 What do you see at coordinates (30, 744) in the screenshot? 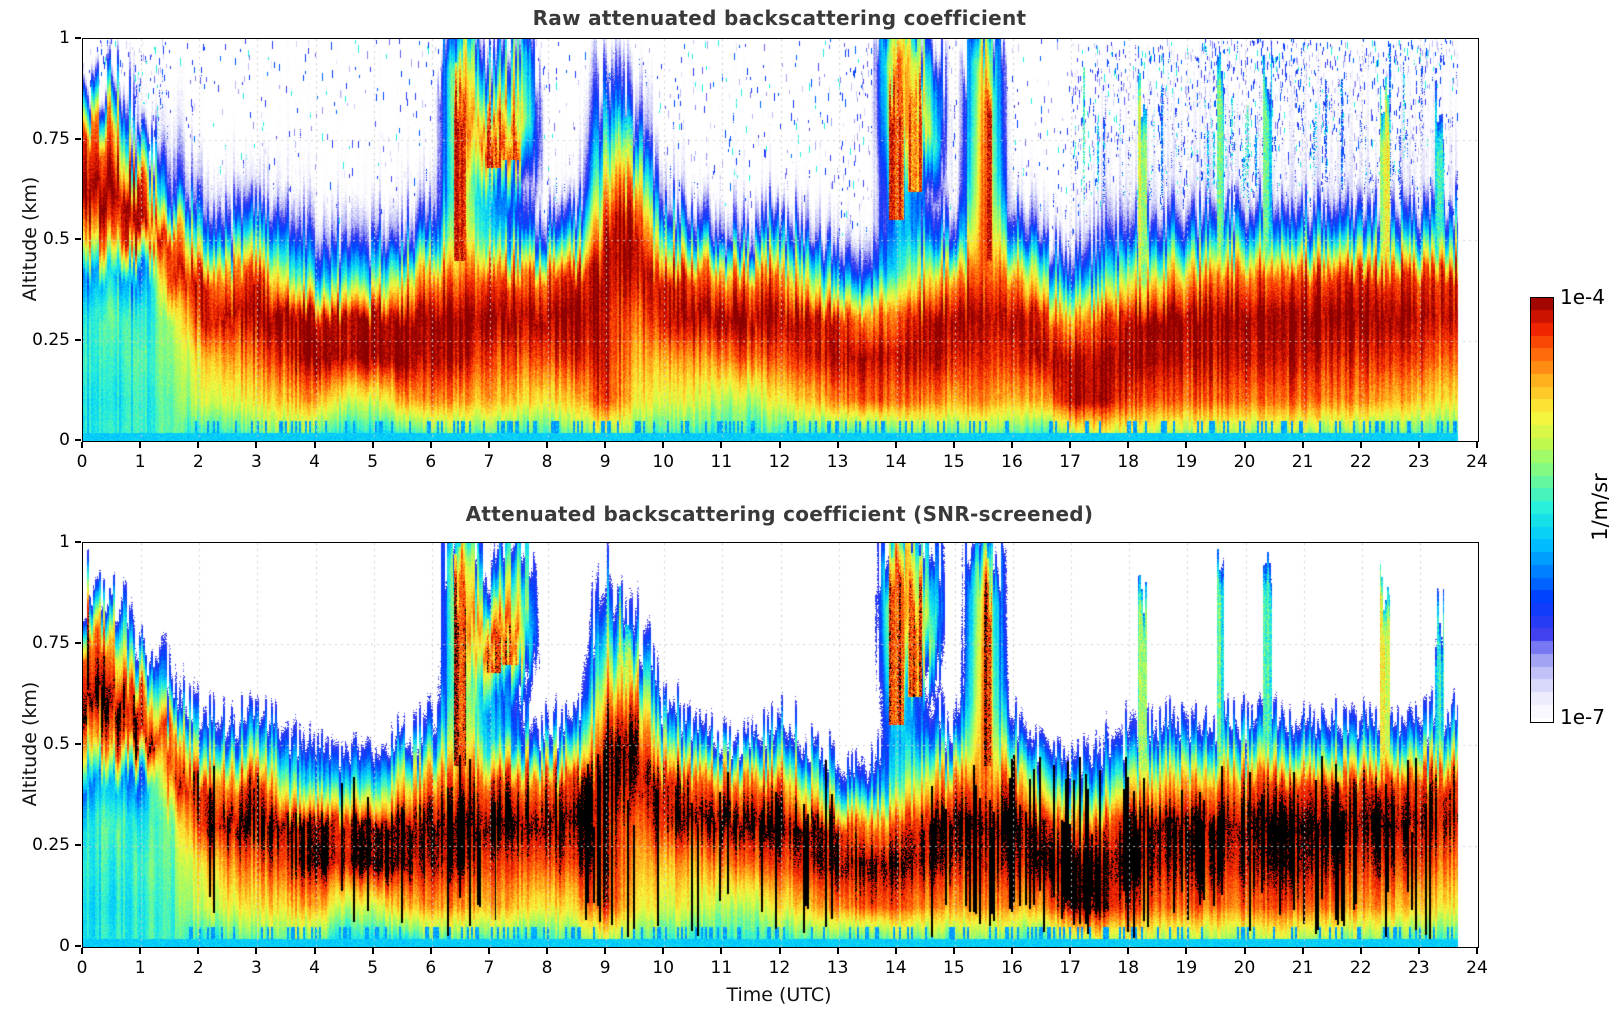
I see `bottom-panel-y-axis-label: Altitude (km)` at bounding box center [30, 744].